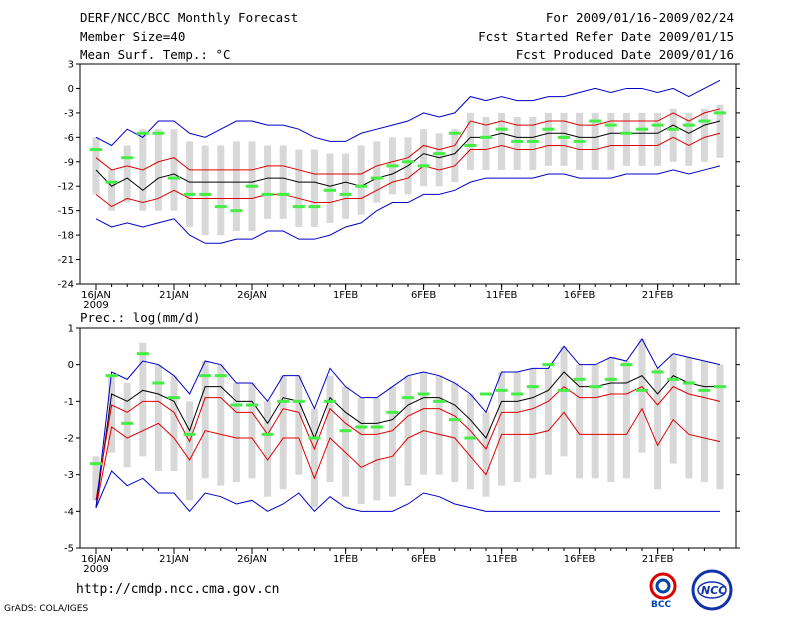 The width and height of the screenshot is (800, 618). What do you see at coordinates (69, 138) in the screenshot?
I see `temp-ytick-label: -6` at bounding box center [69, 138].